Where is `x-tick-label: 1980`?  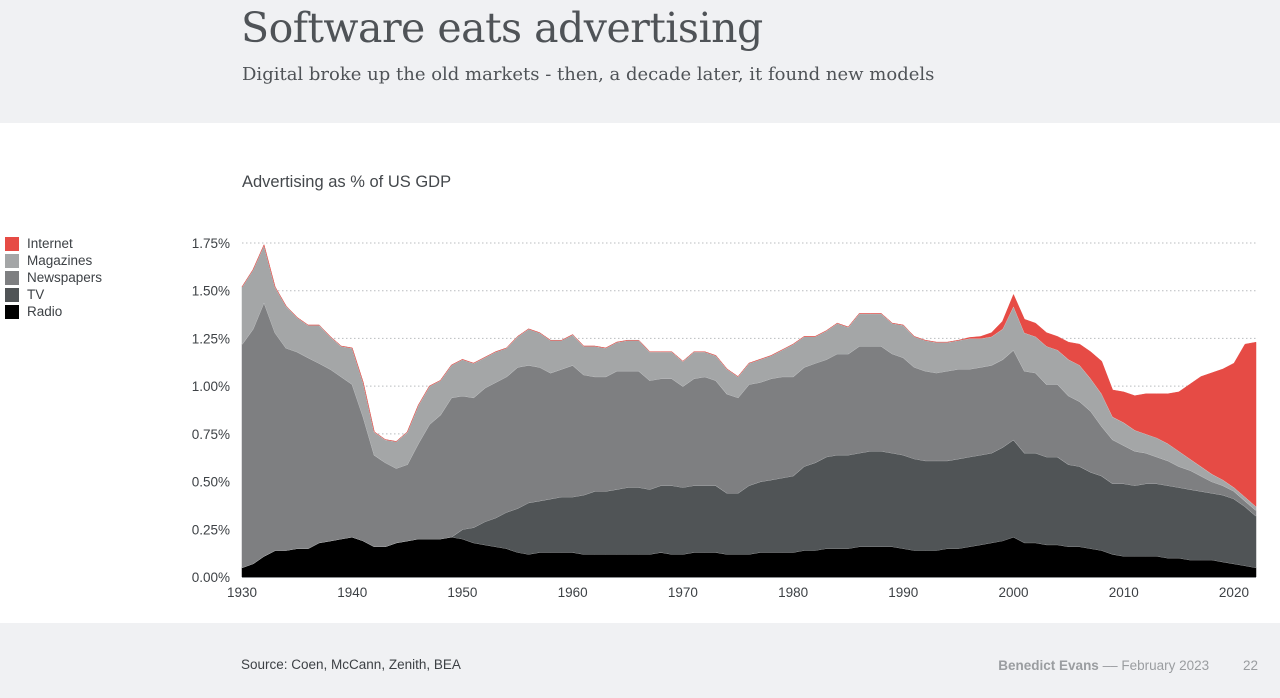 x-tick-label: 1980 is located at coordinates (793, 592).